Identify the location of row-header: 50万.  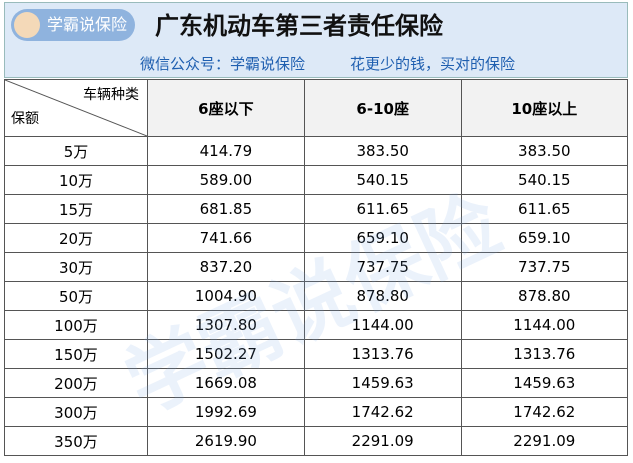
(76, 296).